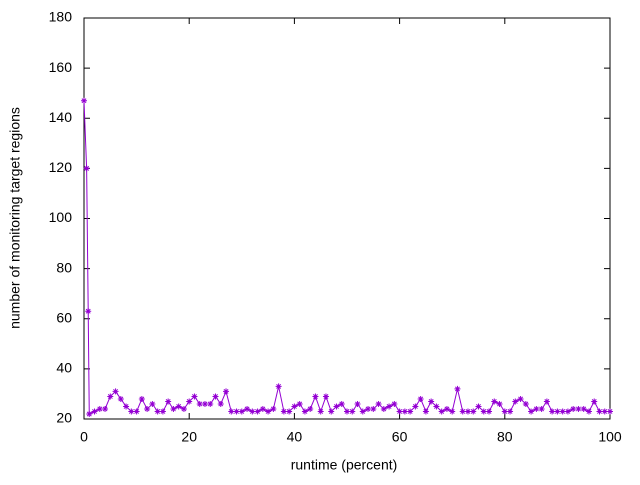 The image size is (640, 485). What do you see at coordinates (64, 418) in the screenshot?
I see `y-tick-label: 20` at bounding box center [64, 418].